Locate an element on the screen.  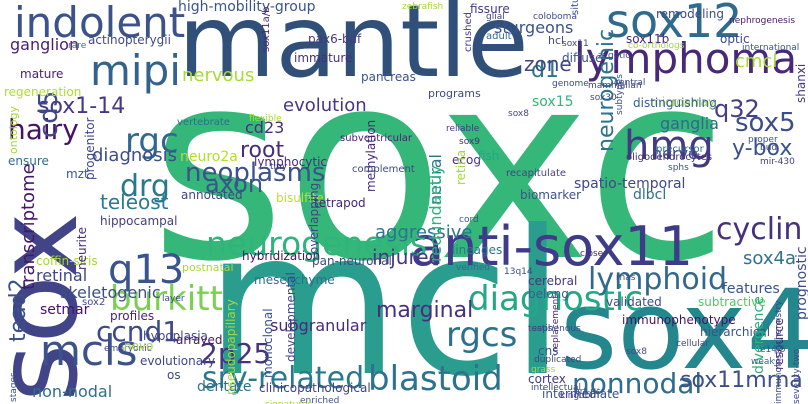
word: methylation is located at coordinates (371, 155).